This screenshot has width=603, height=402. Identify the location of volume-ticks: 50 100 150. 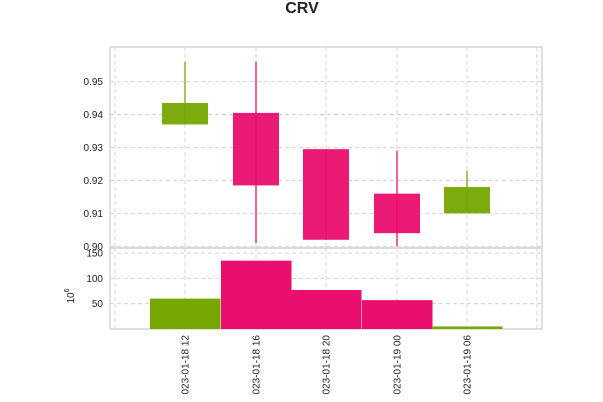
(94, 280).